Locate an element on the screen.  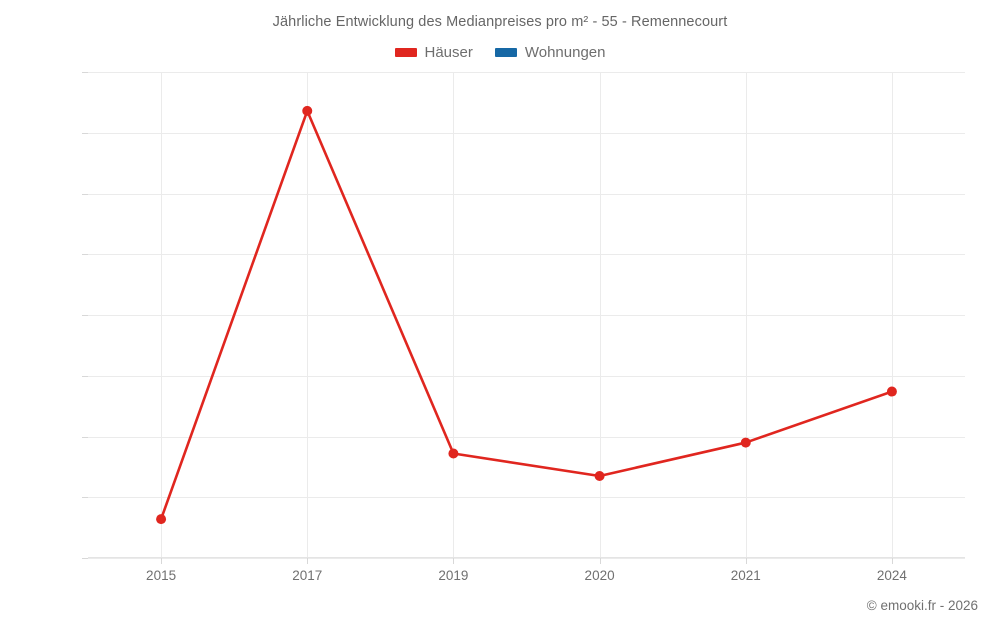
legend-swatch-wohnungen is located at coordinates (505, 52).